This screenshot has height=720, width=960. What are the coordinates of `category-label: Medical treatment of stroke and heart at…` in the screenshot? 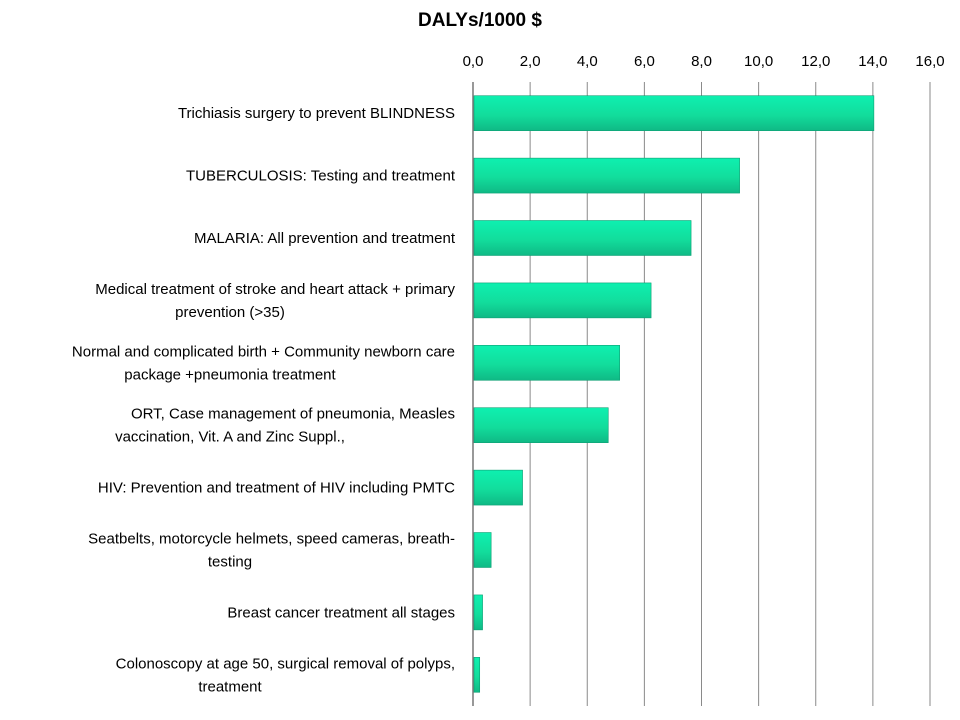 It's located at (275, 289).